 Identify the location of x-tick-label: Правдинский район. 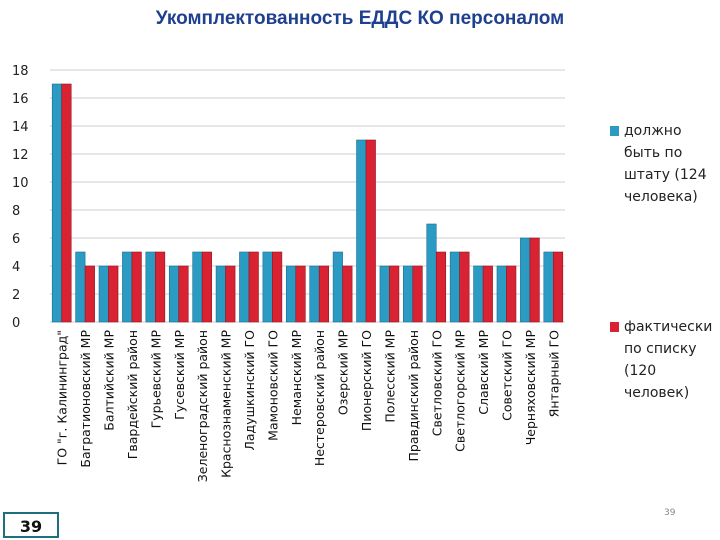
(413, 395).